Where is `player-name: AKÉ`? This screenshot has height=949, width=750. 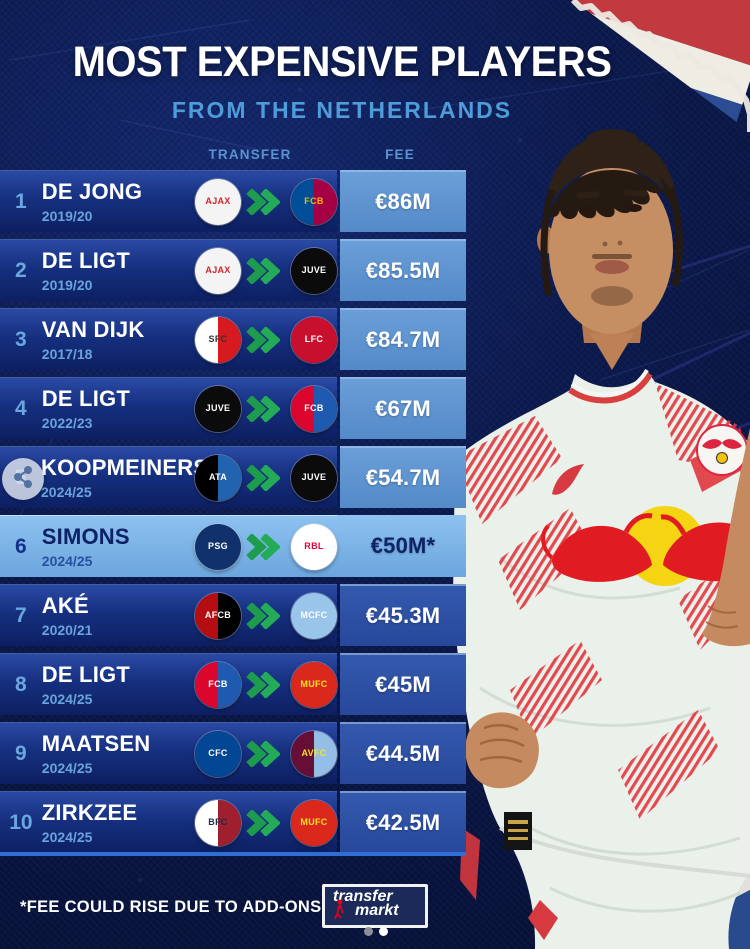 player-name: AKÉ is located at coordinates (65, 605).